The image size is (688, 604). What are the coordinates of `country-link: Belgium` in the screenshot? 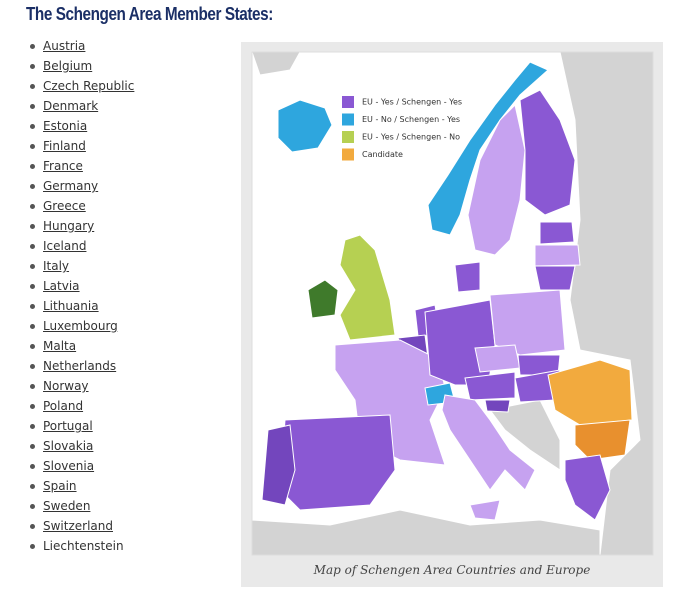 It's located at (68, 66).